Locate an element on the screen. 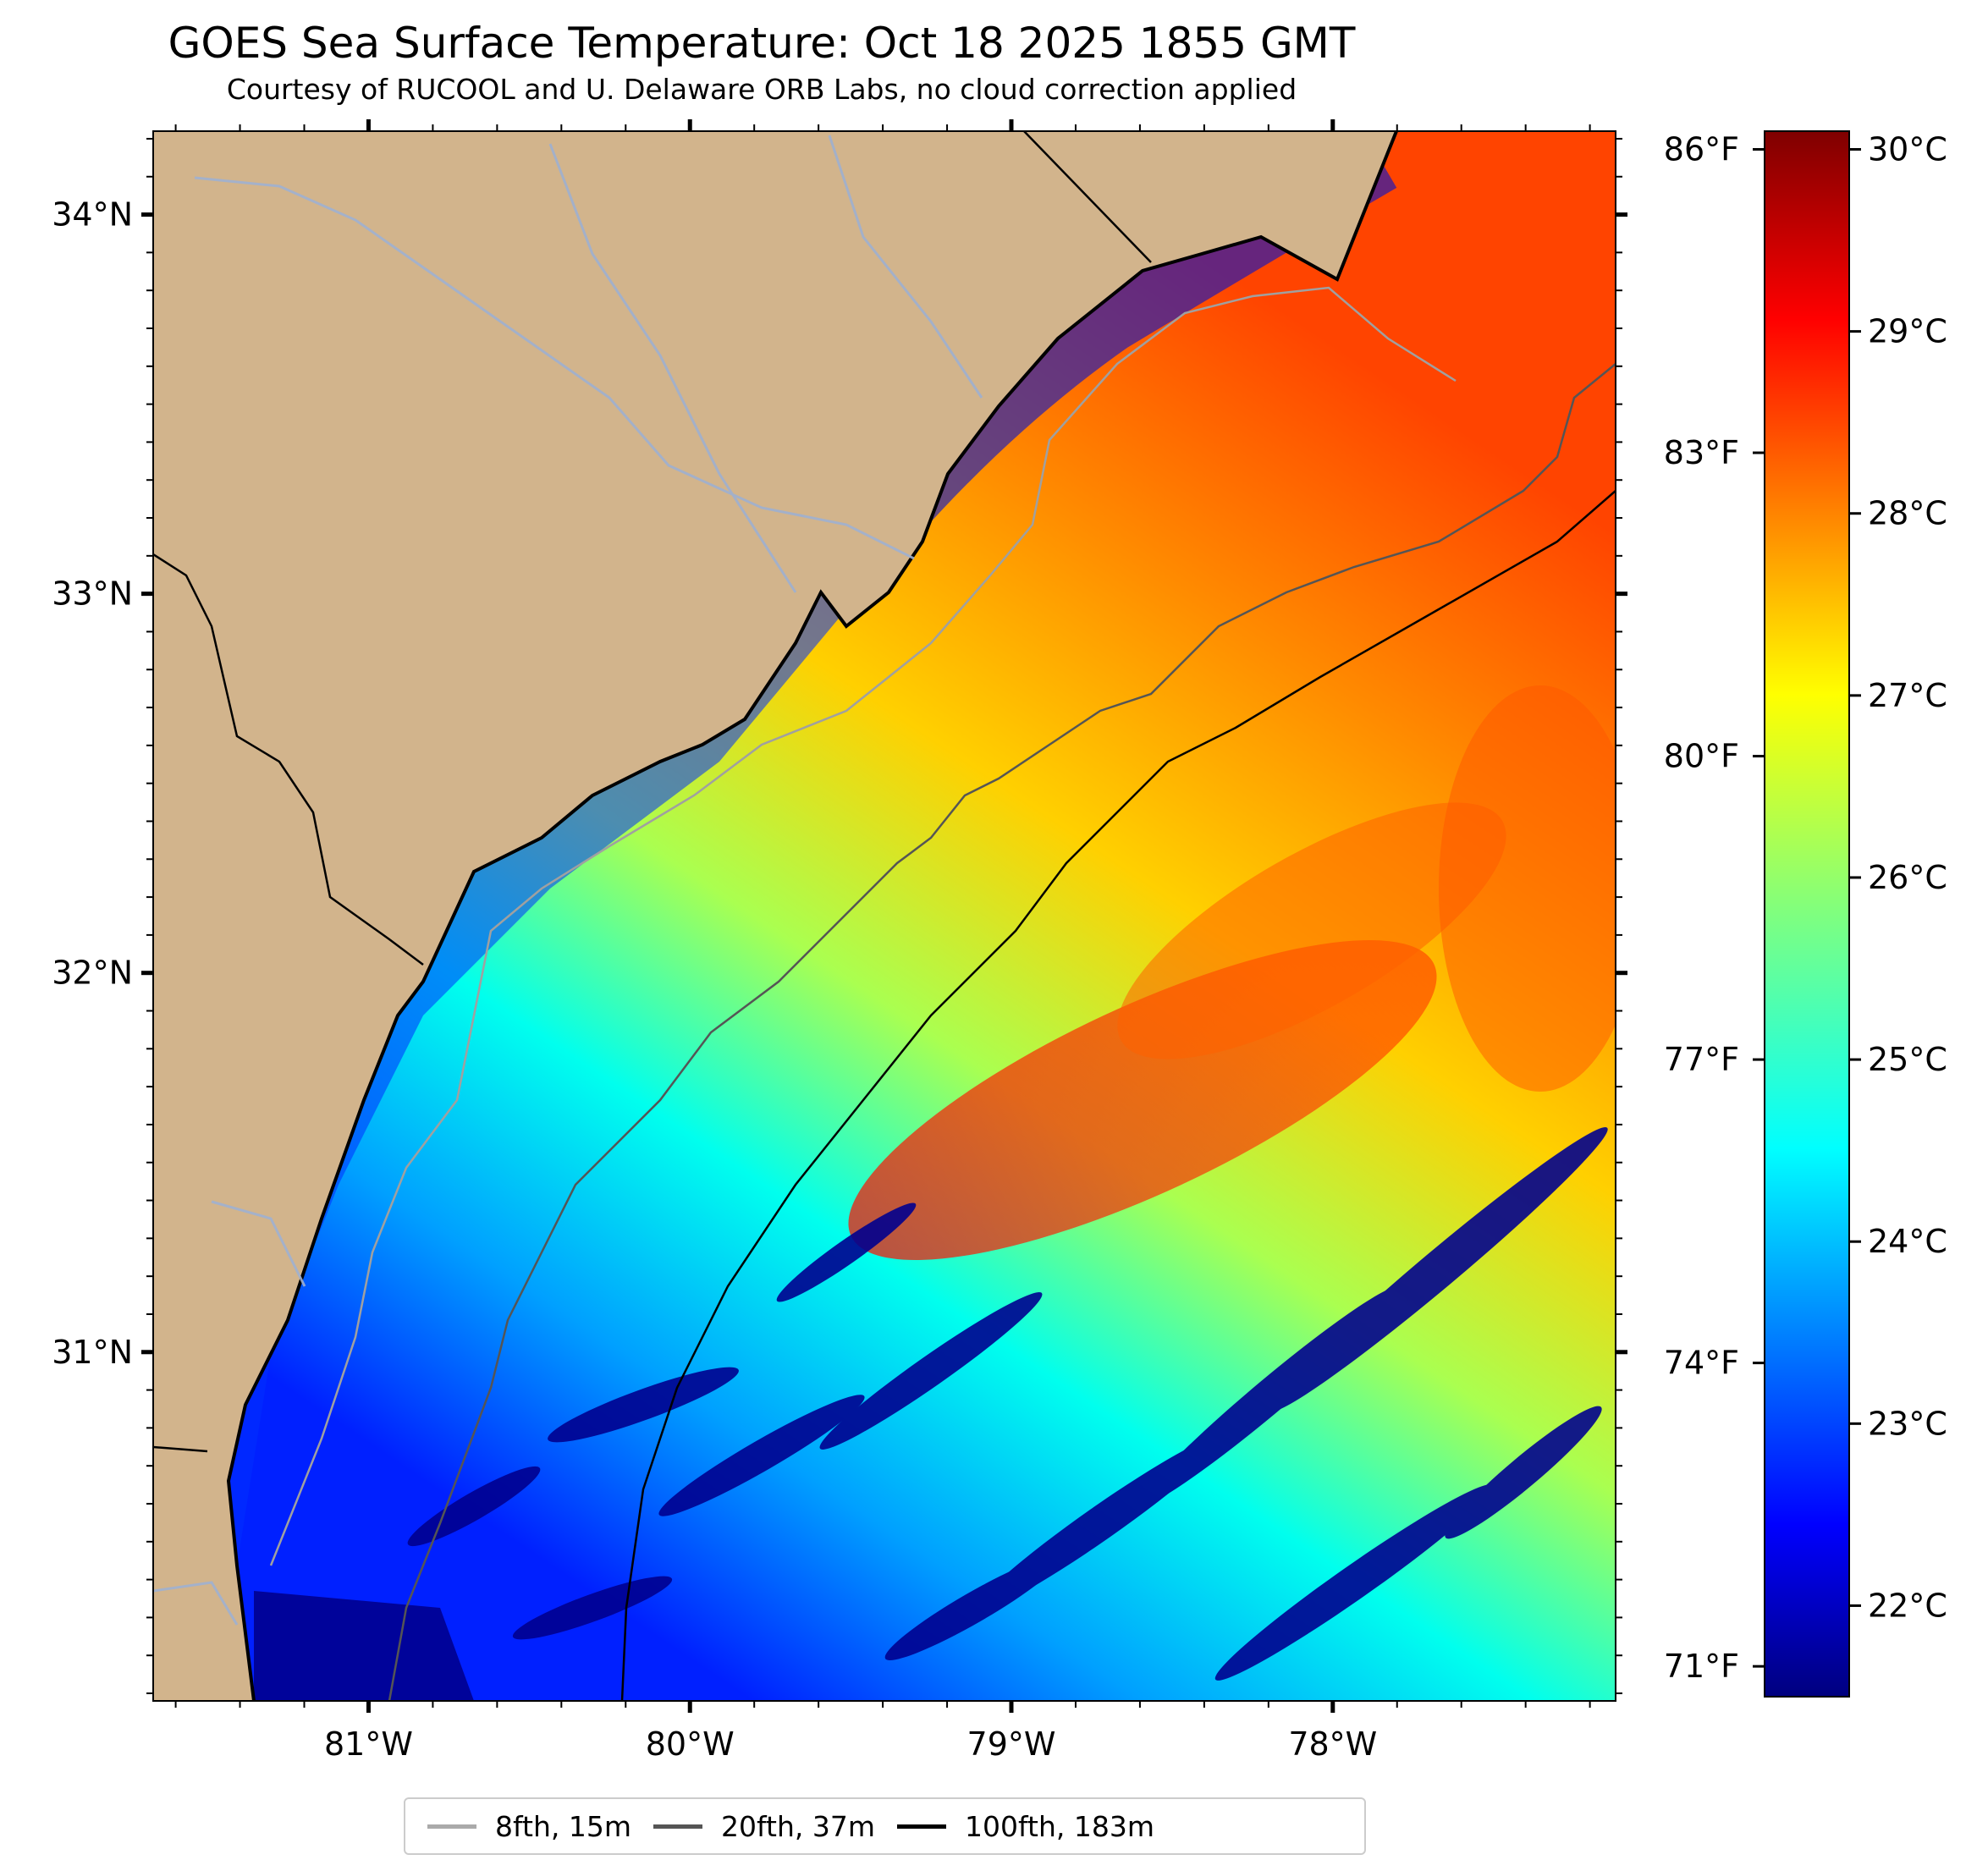 This screenshot has height=1871, width=1988. colorbar is located at coordinates (1807, 914).